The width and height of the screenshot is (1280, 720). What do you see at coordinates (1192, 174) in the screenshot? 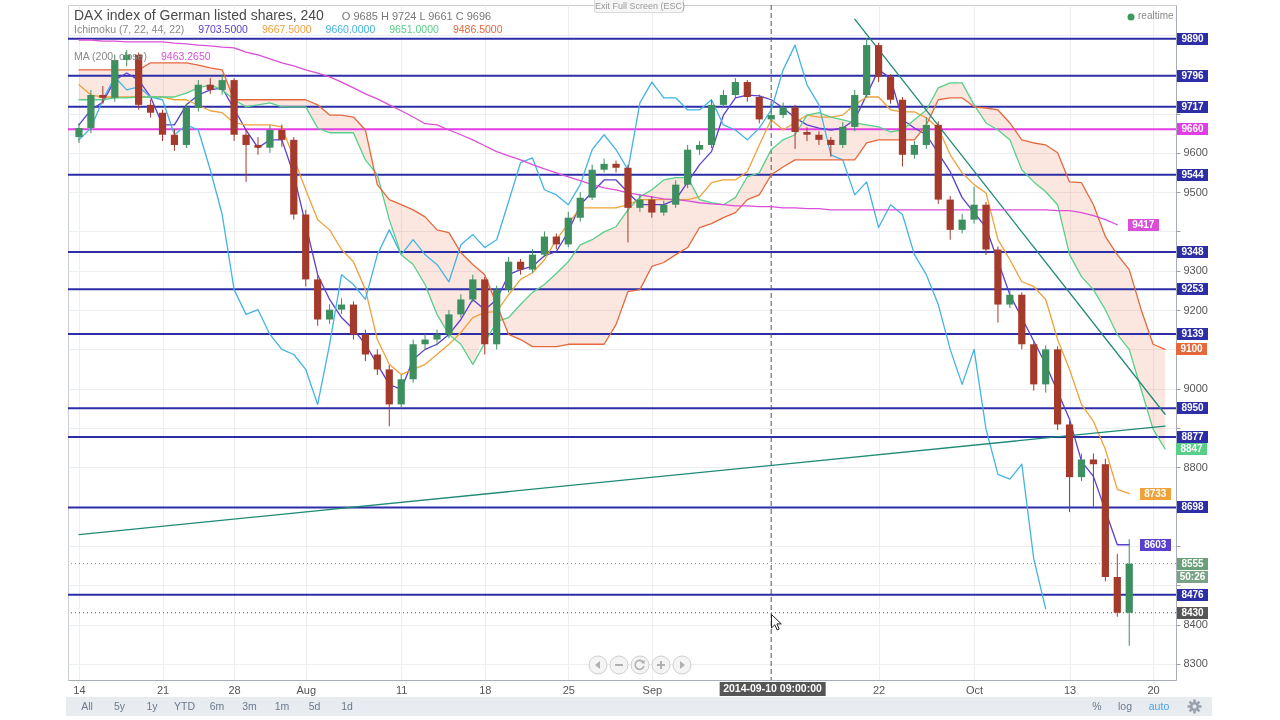
I see `ref-line-label: 9544` at bounding box center [1192, 174].